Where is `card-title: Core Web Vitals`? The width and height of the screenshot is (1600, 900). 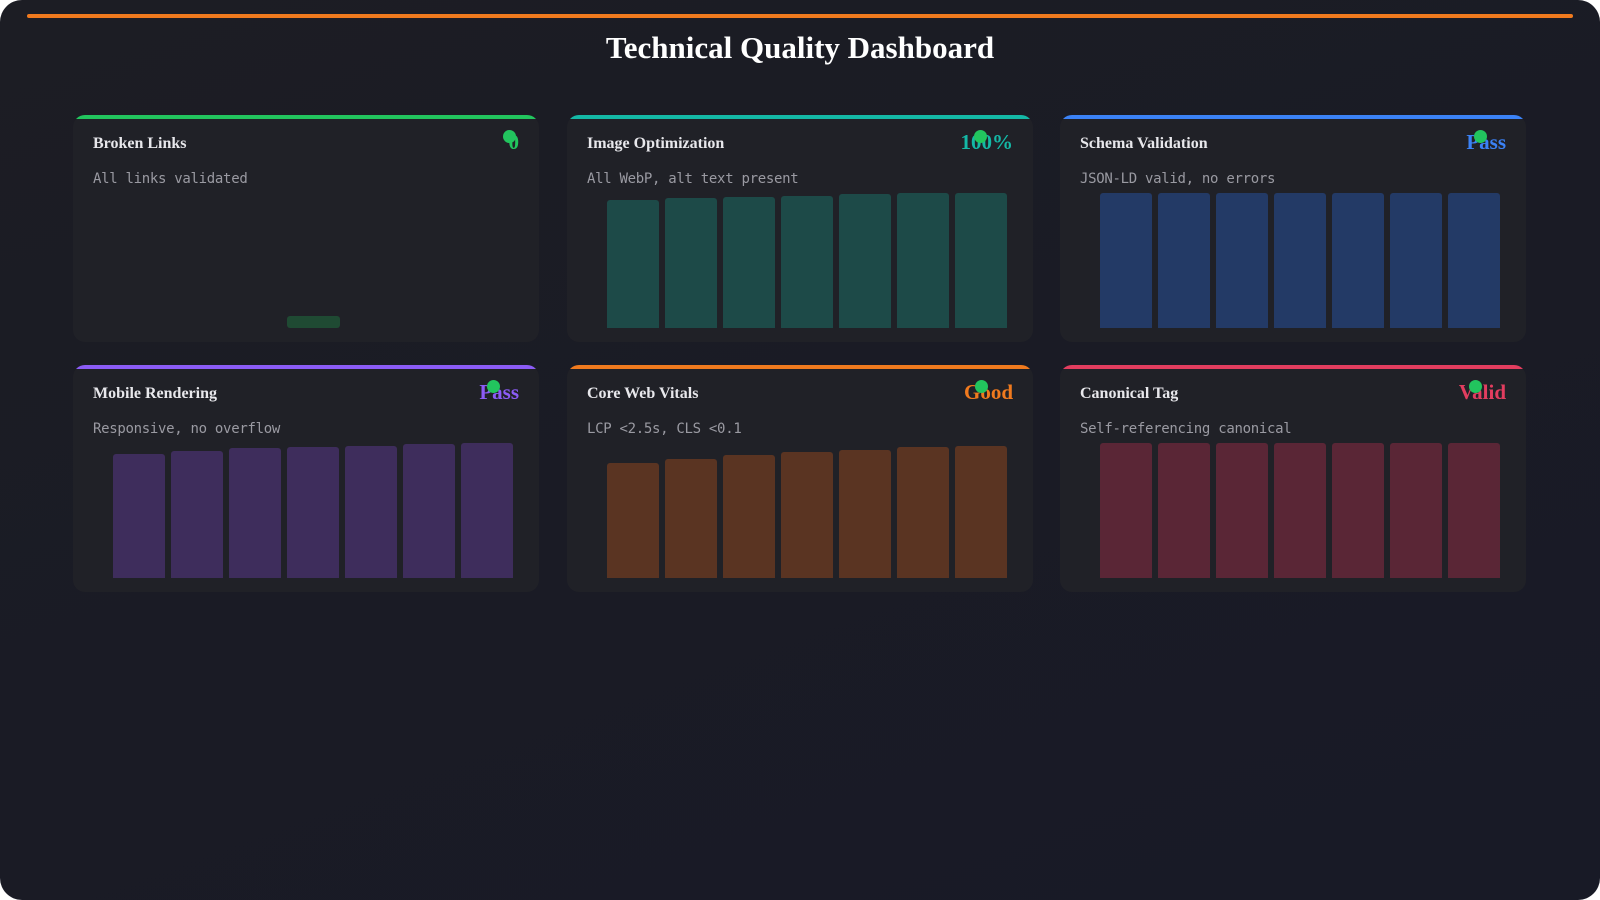 card-title: Core Web Vitals is located at coordinates (643, 393).